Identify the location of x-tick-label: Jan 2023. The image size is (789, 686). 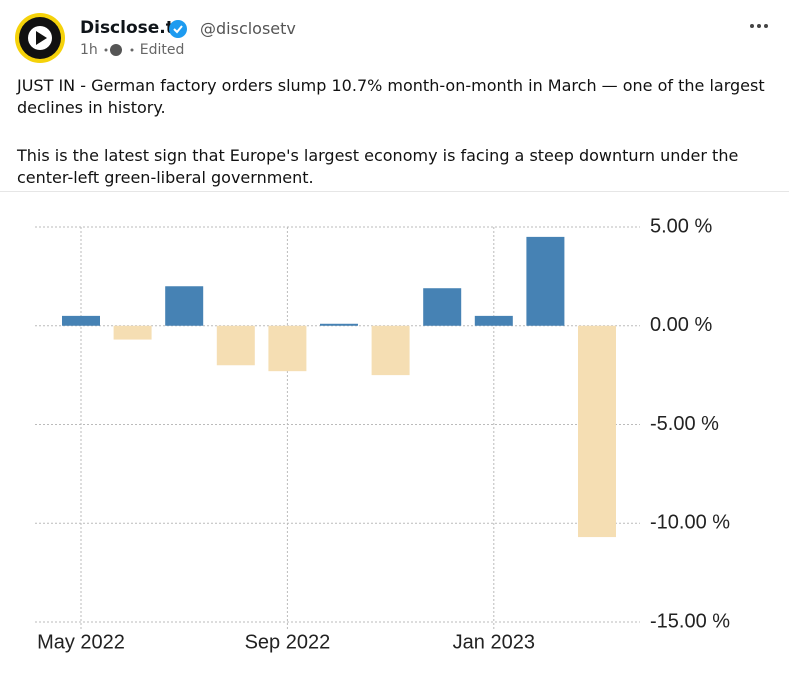
(494, 642).